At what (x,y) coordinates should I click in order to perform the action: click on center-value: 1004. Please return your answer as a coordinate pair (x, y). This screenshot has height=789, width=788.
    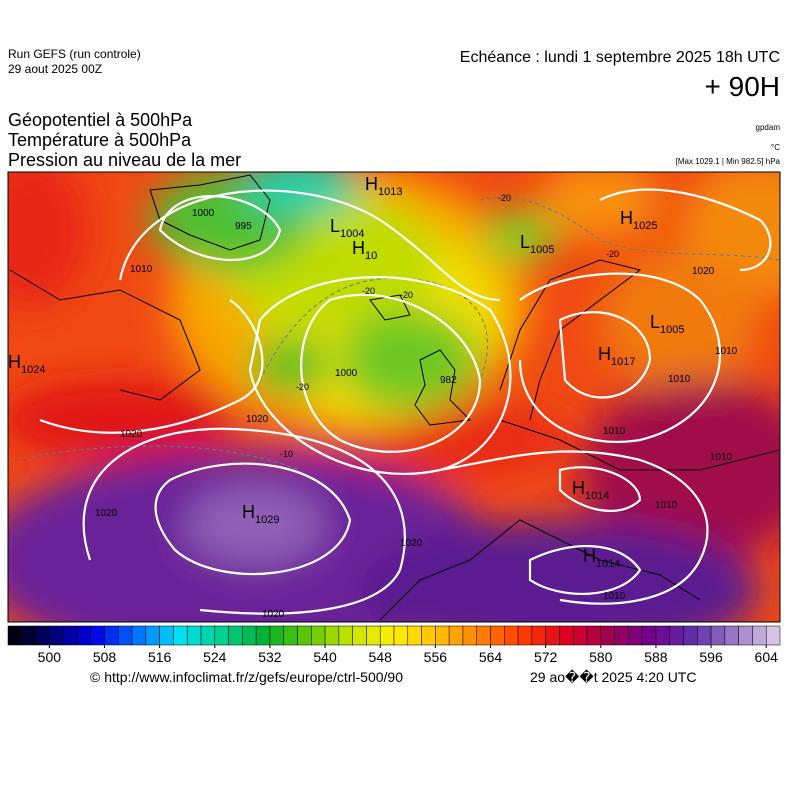
    Looking at the image, I should click on (352, 234).